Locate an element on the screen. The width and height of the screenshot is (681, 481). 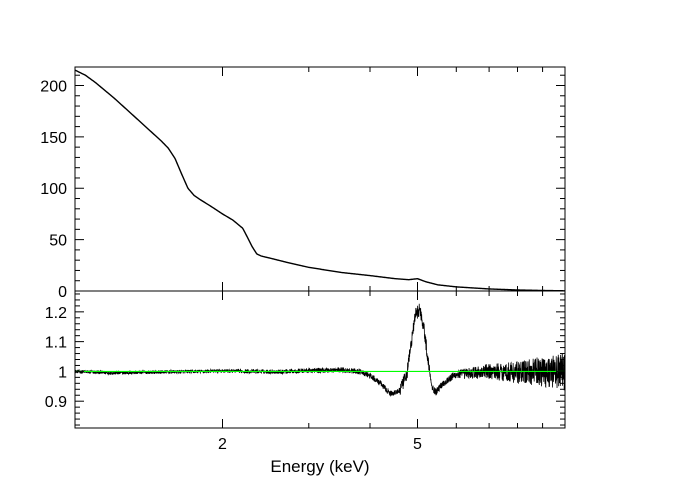
x-axis-title: Energy (keV) is located at coordinates (319, 466).